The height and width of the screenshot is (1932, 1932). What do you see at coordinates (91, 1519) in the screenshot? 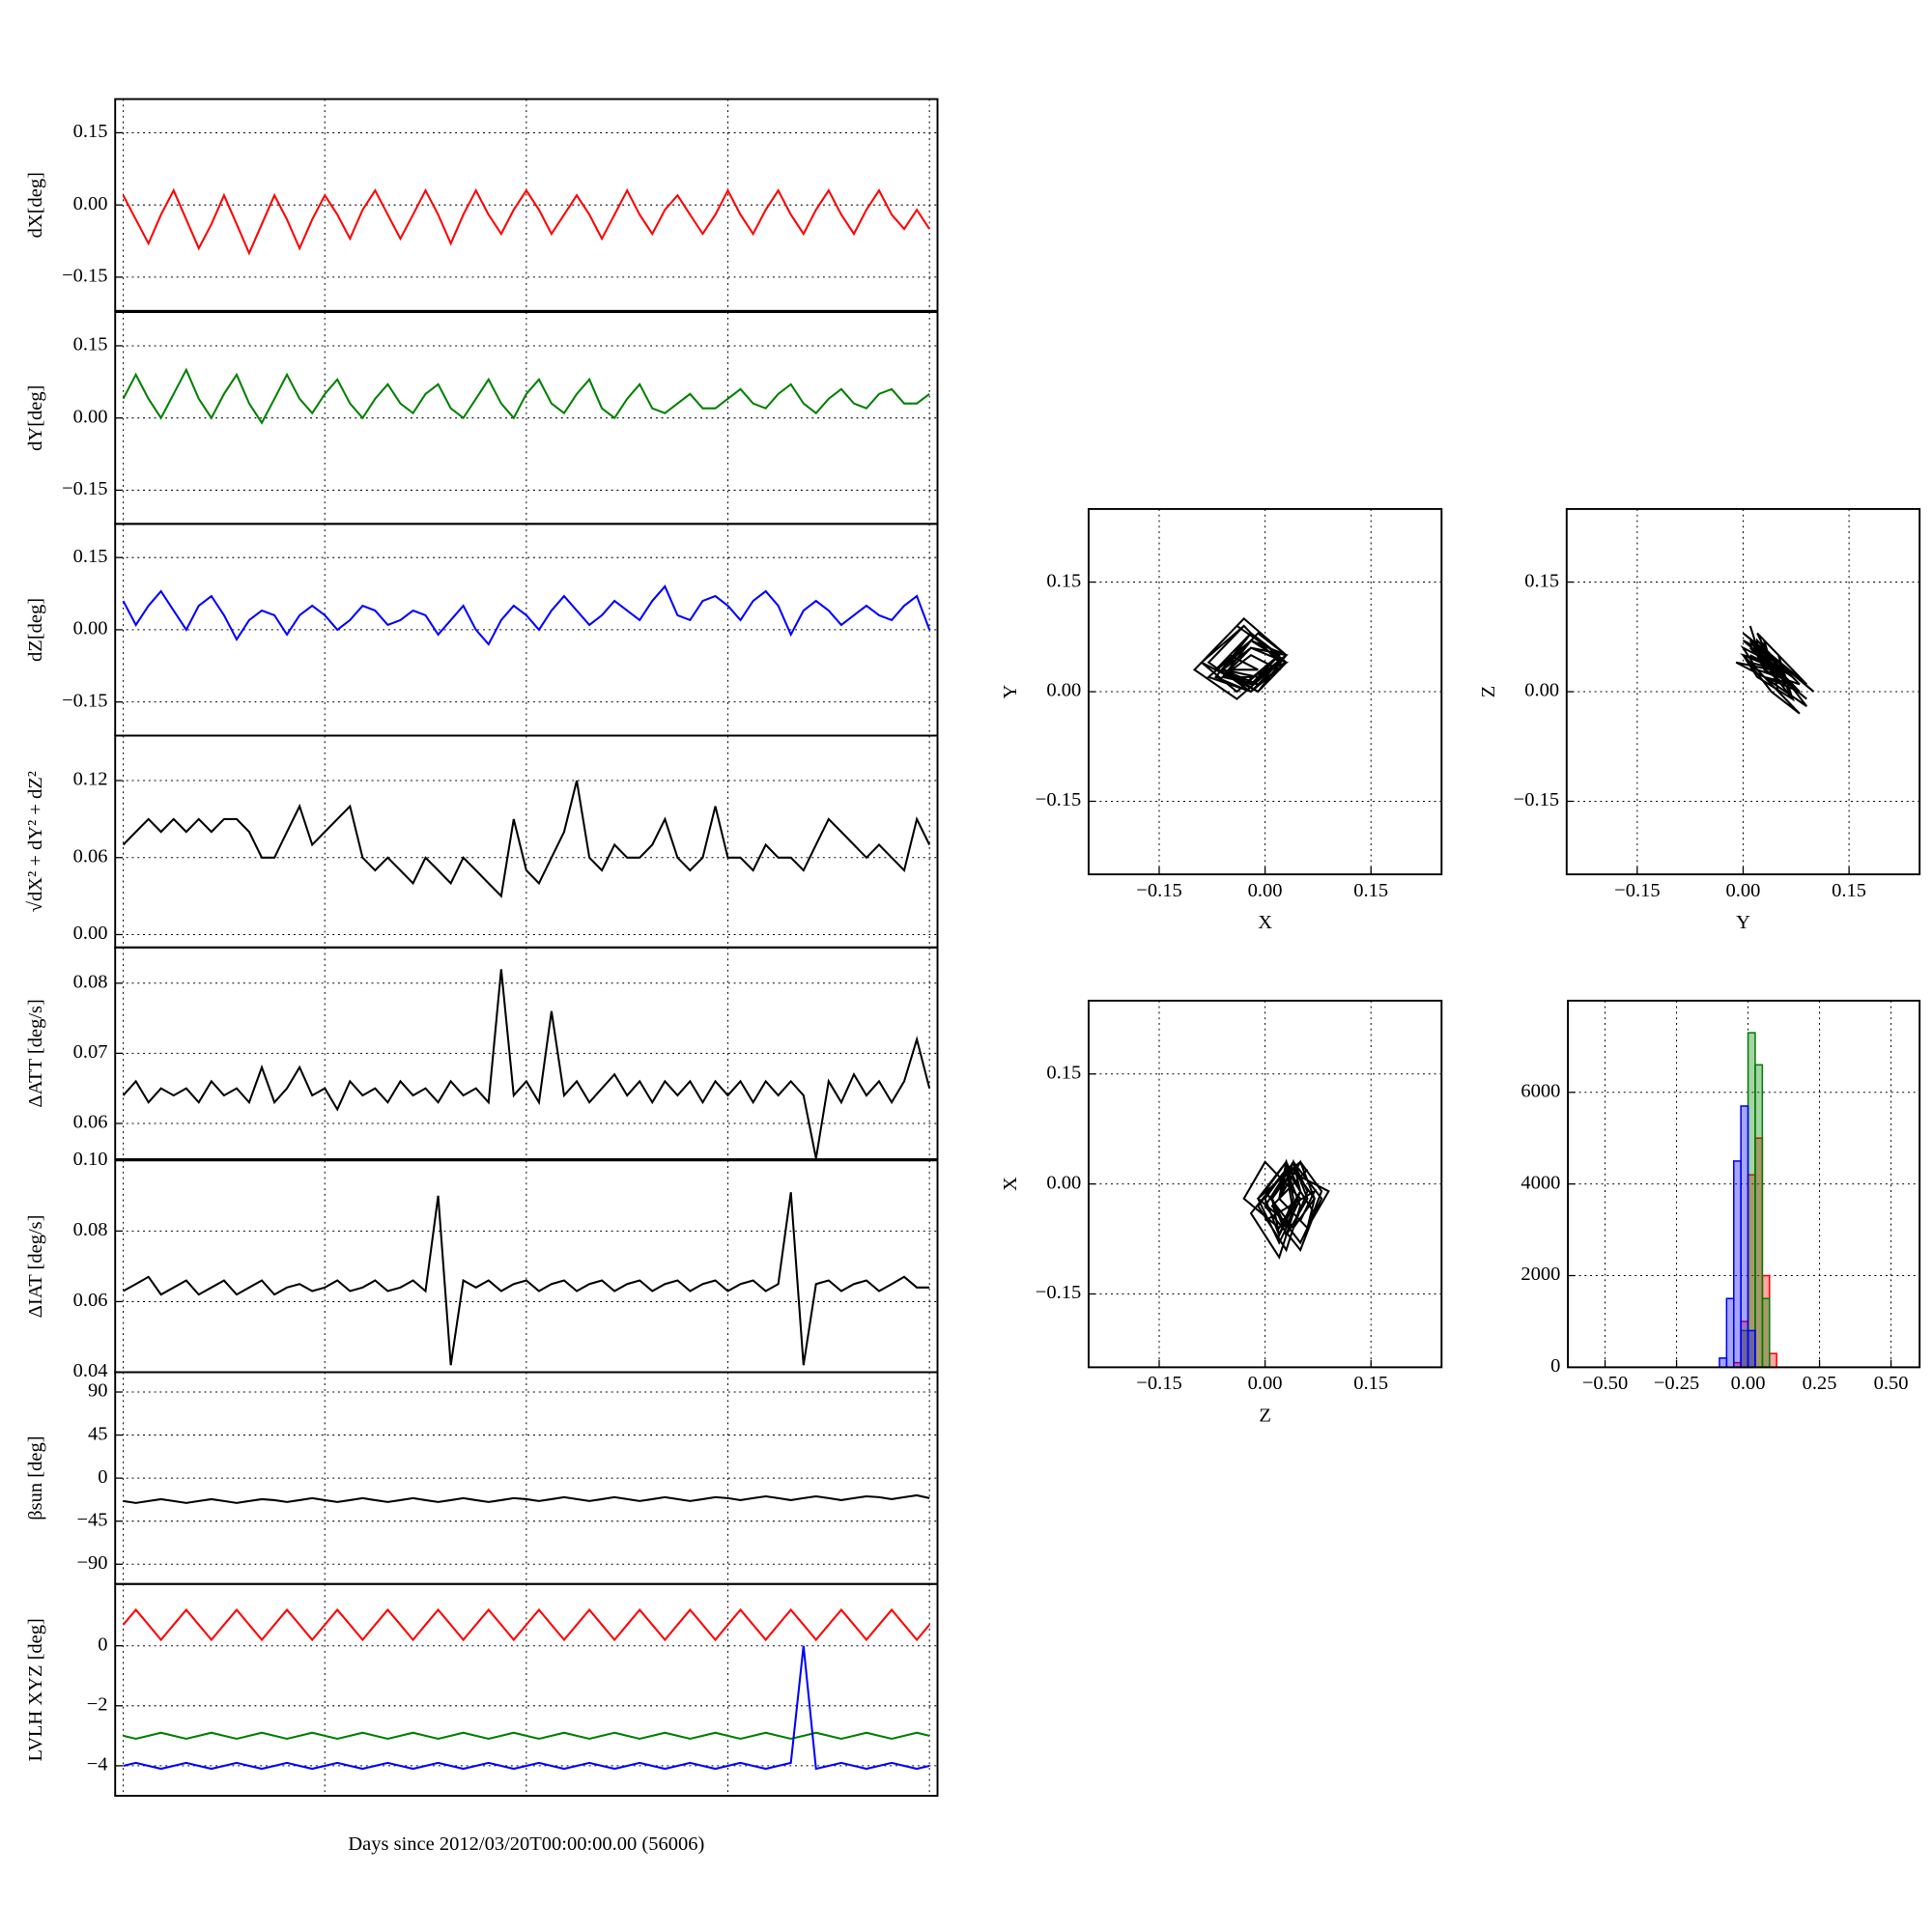
I see `y-tick-label: −45` at bounding box center [91, 1519].